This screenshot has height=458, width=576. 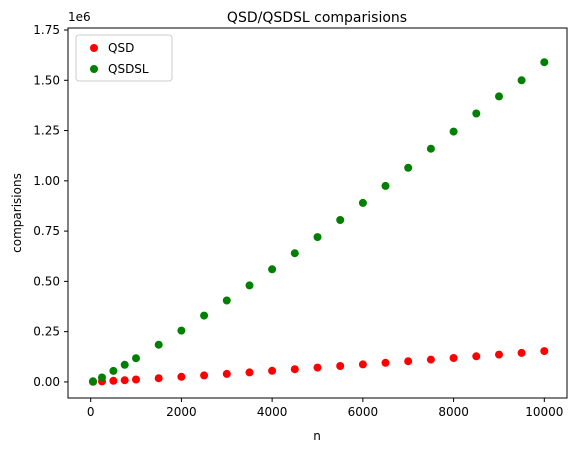 I want to click on y-offset-label: 1e6, so click(x=79, y=17).